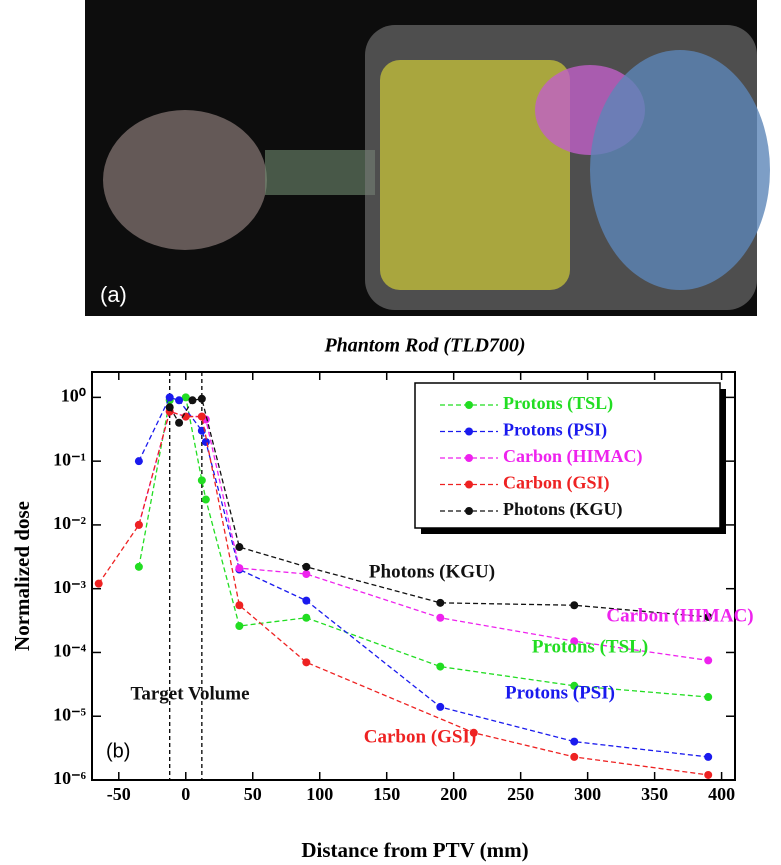 This screenshot has height=865, width=781. What do you see at coordinates (253, 794) in the screenshot?
I see `x-tick-label: 50` at bounding box center [253, 794].